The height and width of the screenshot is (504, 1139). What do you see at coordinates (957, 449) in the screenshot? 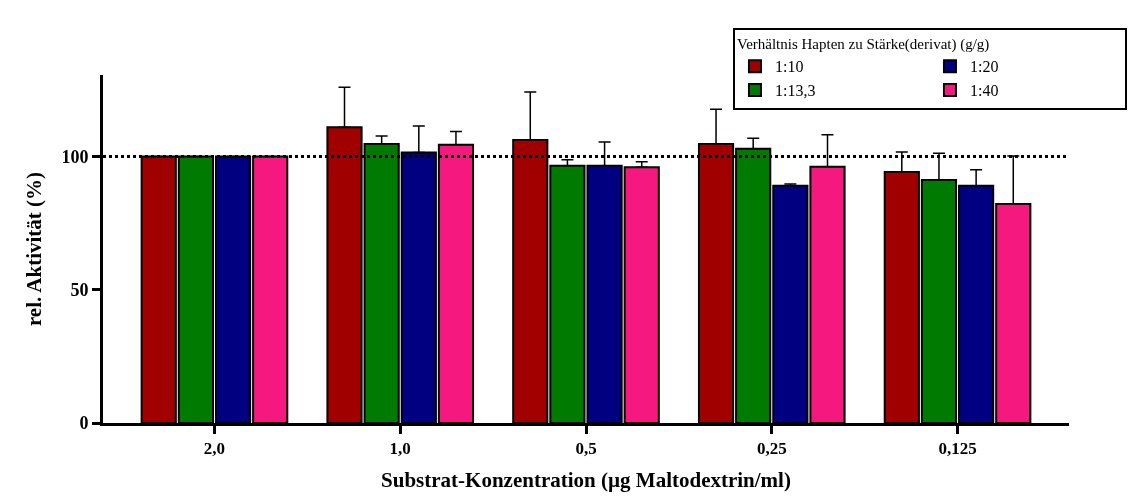
I see `x-tick-label: 0,125` at bounding box center [957, 449].